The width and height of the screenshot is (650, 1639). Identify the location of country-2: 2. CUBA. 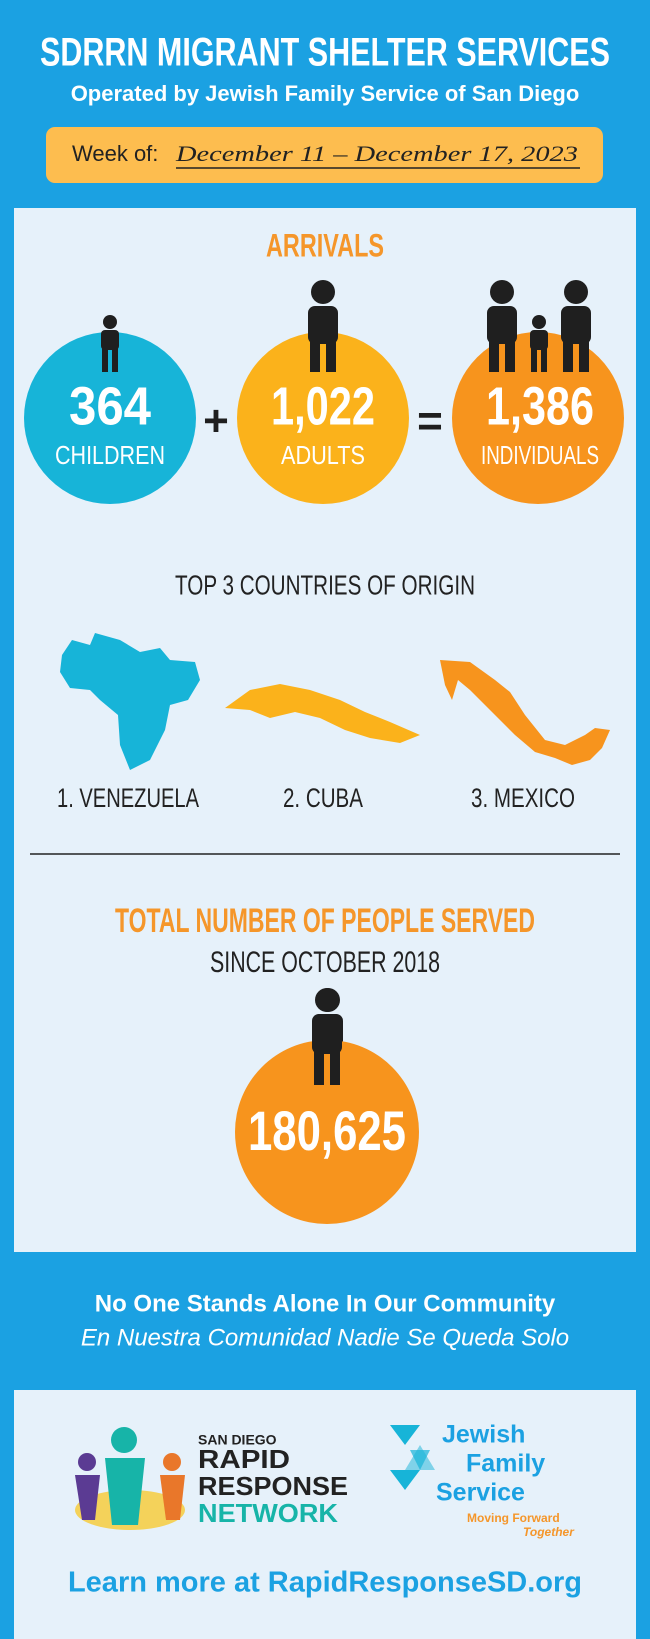
(323, 798).